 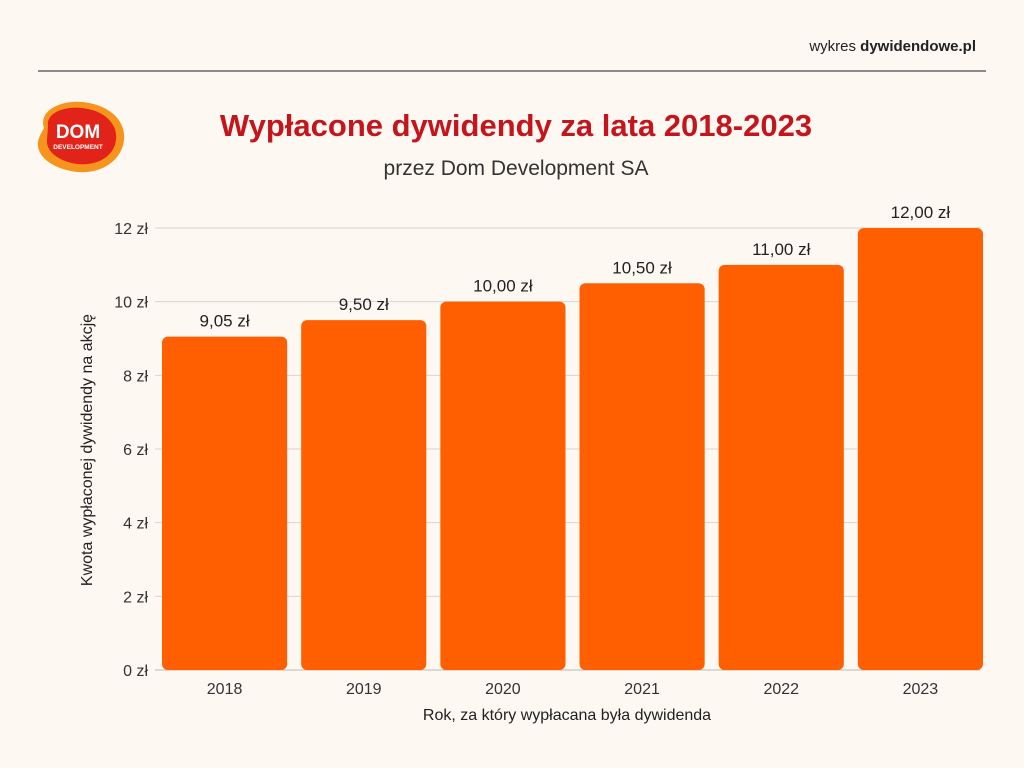 I want to click on x-tick-label: 2021, so click(x=642, y=689).